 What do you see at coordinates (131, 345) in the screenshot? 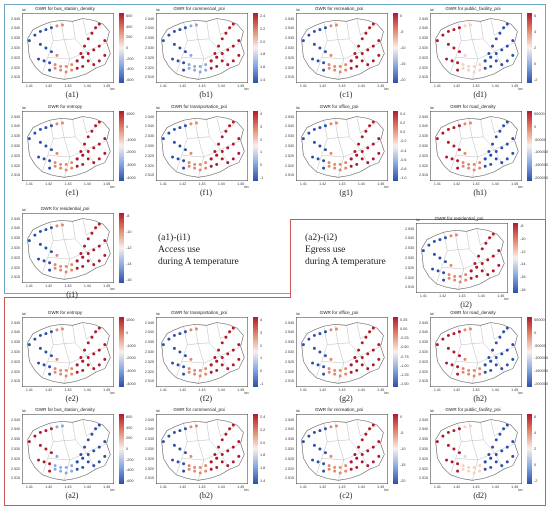
I see `colorbar-tick-label: -1000` at bounding box center [131, 345].